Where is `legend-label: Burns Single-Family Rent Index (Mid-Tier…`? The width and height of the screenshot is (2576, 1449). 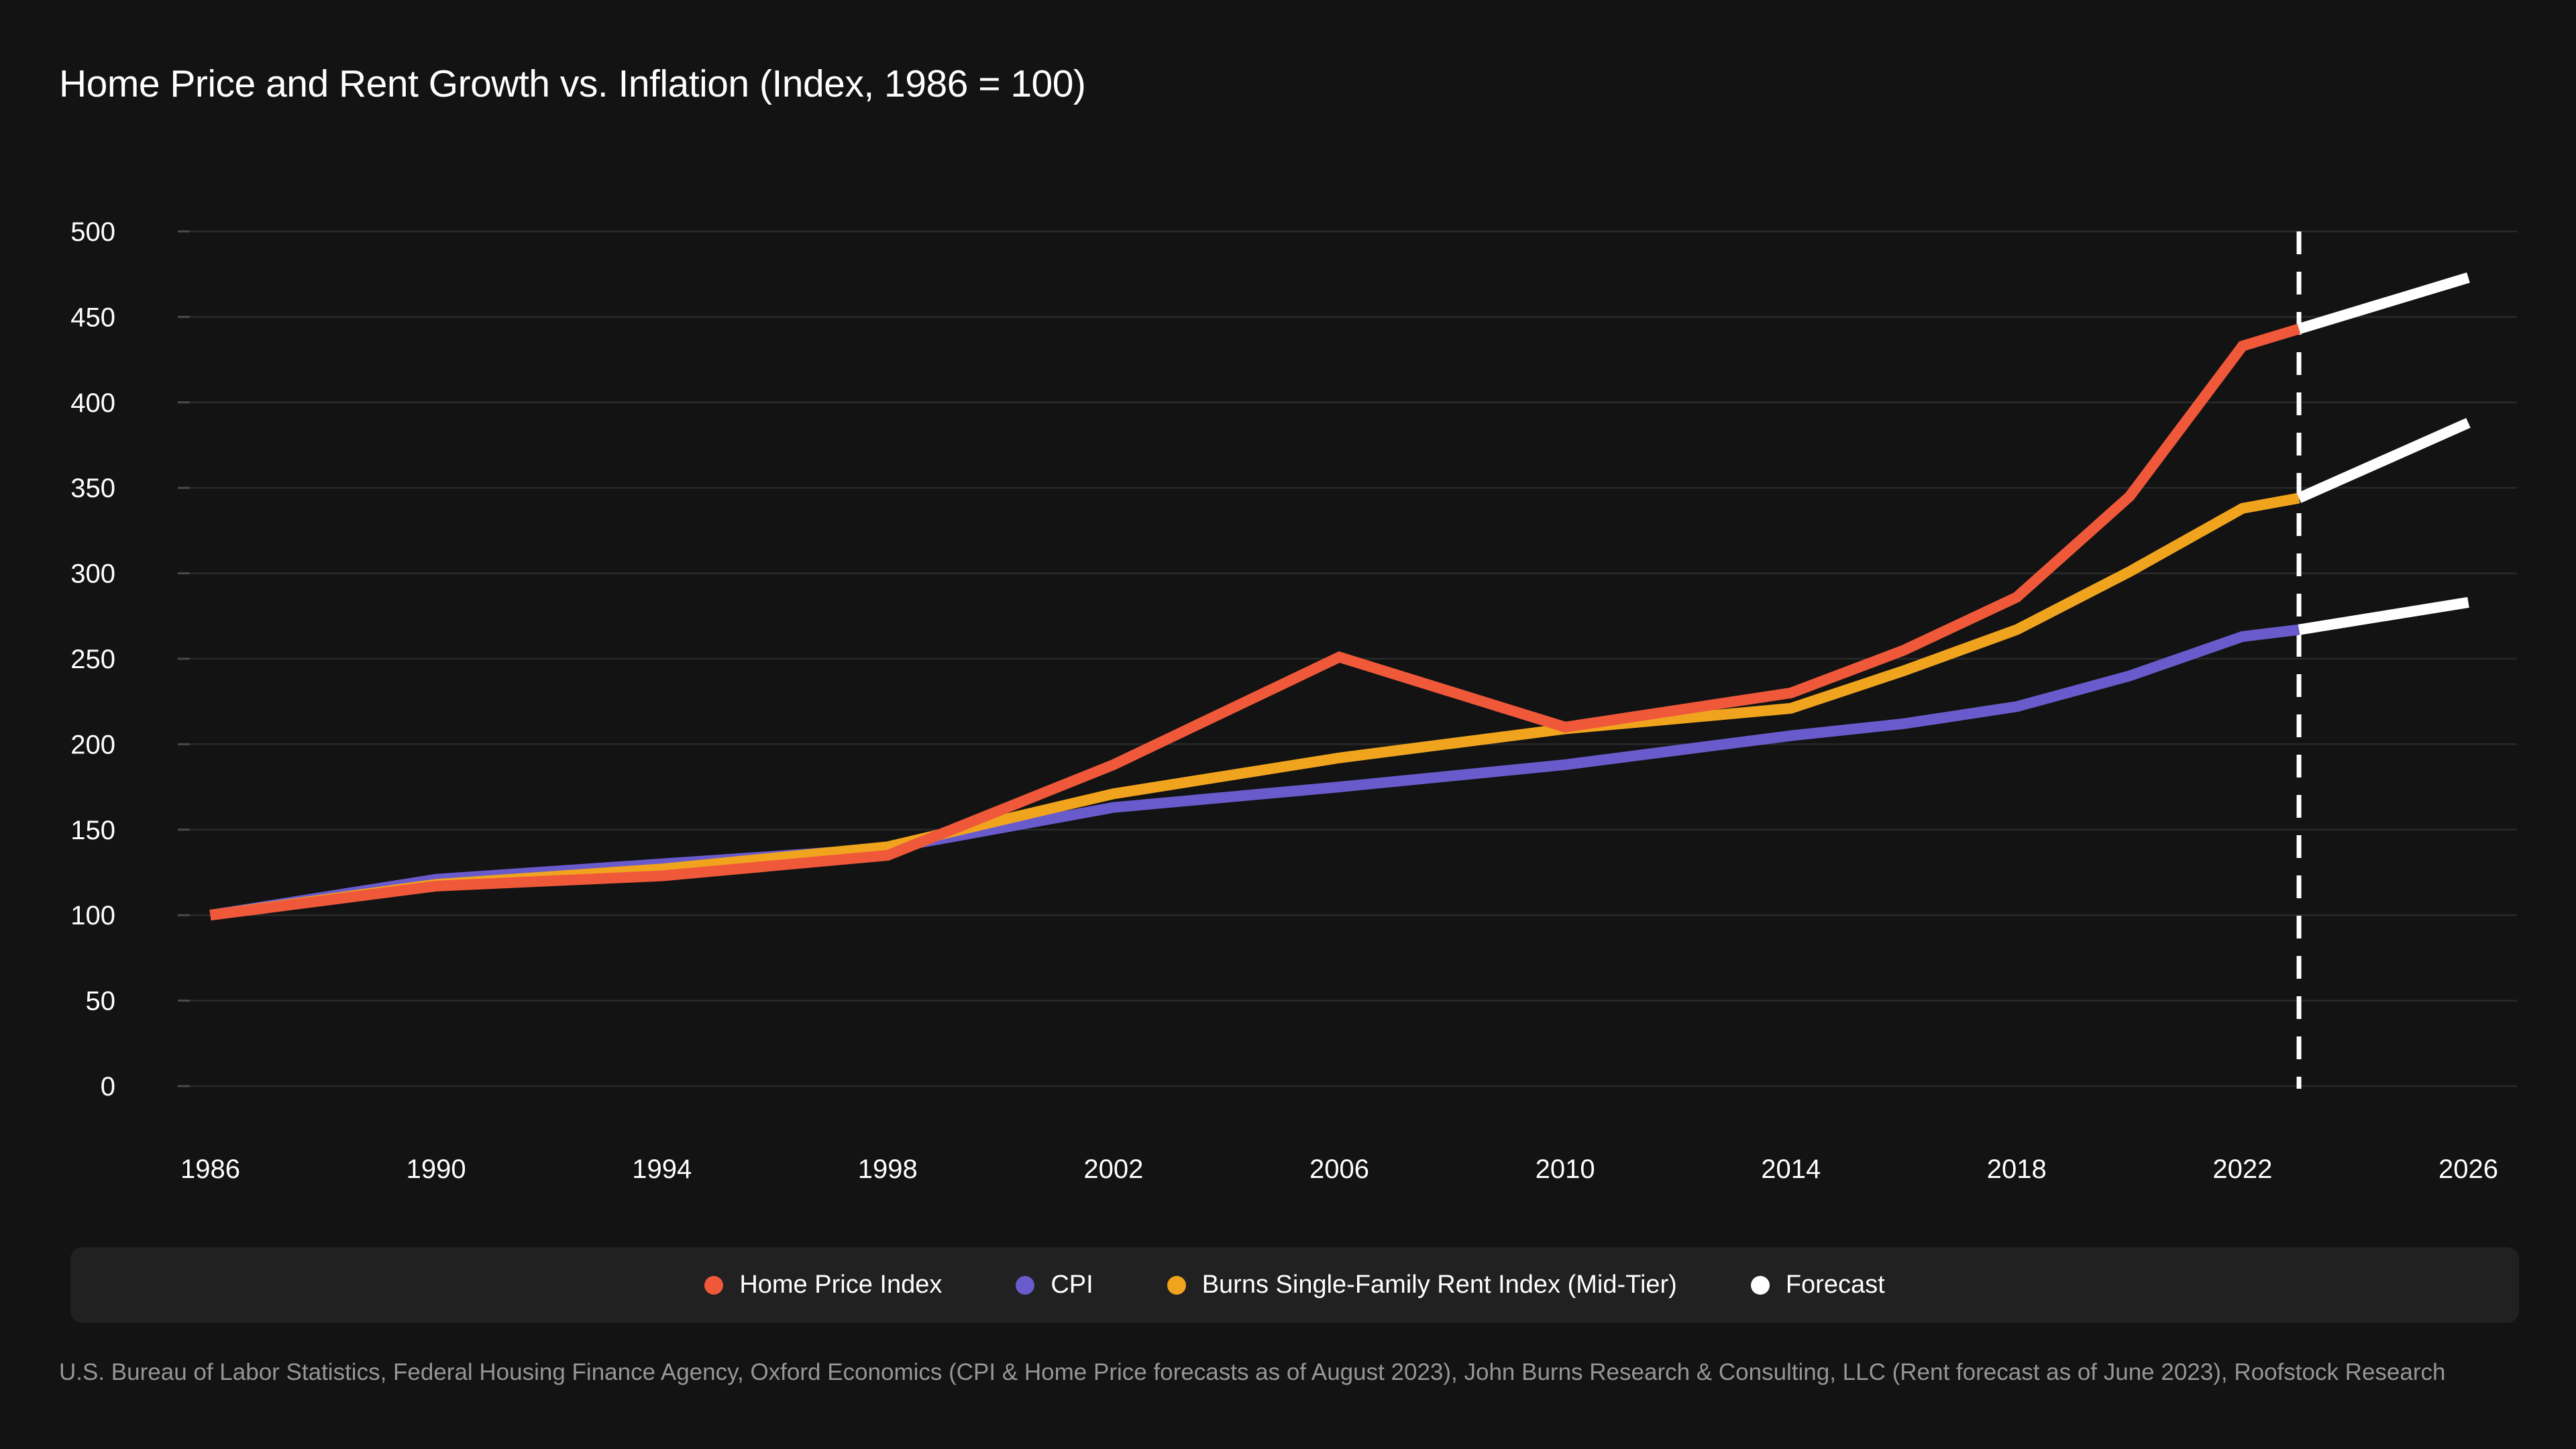
legend-label: Burns Single-Family Rent Index (Mid-Tier… is located at coordinates (1439, 1285).